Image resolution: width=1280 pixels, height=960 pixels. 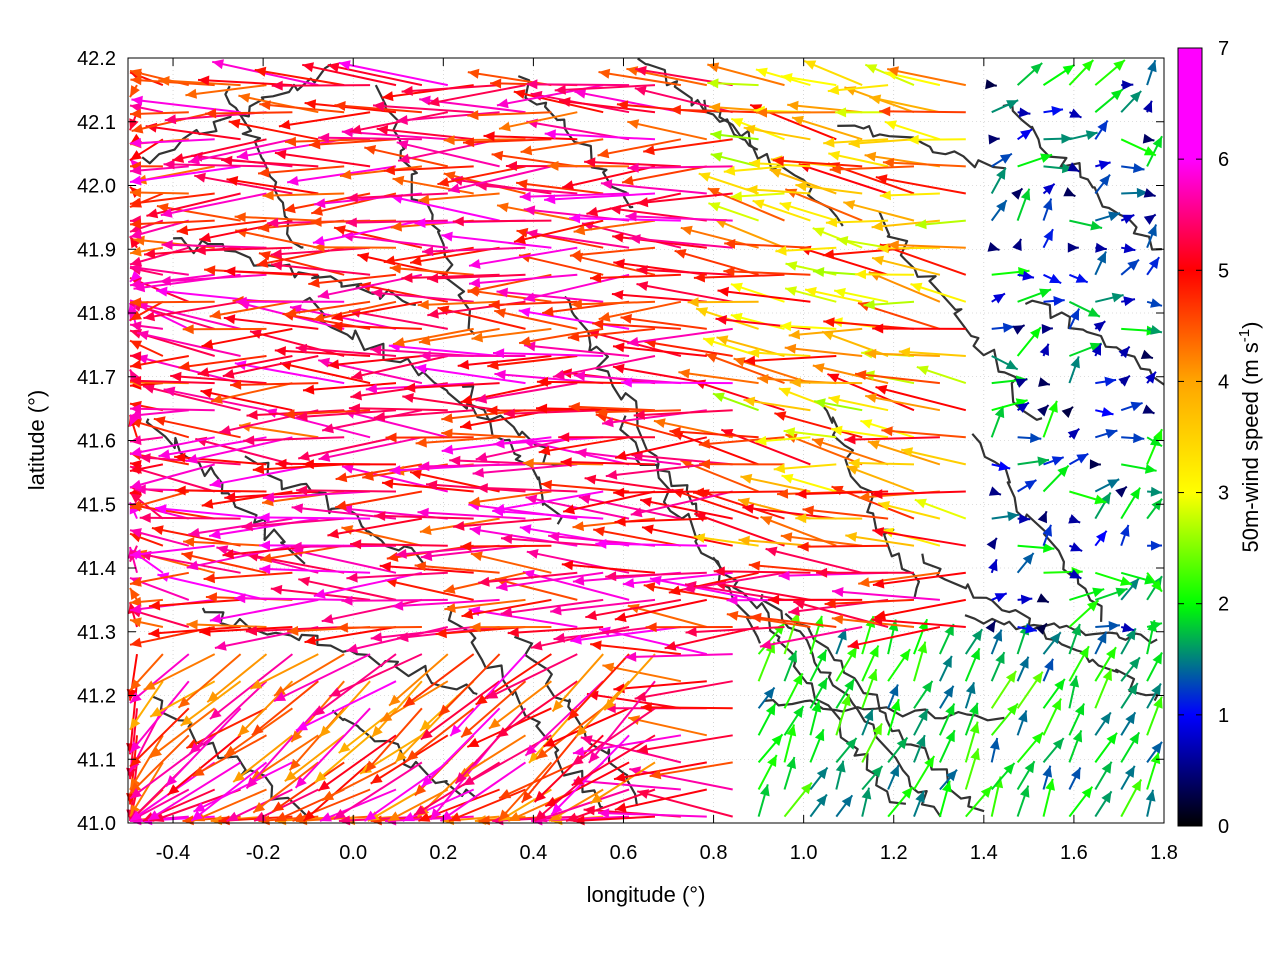 What do you see at coordinates (96, 123) in the screenshot?
I see `y-tick-label: 42.1` at bounding box center [96, 123].